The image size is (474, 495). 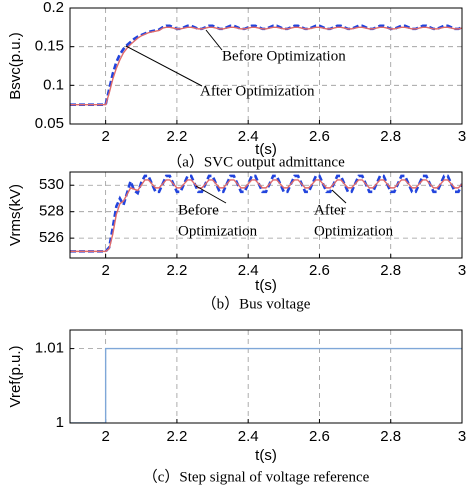 What do you see at coordinates (284, 56) in the screenshot?
I see `annotation: Before Optimization` at bounding box center [284, 56].